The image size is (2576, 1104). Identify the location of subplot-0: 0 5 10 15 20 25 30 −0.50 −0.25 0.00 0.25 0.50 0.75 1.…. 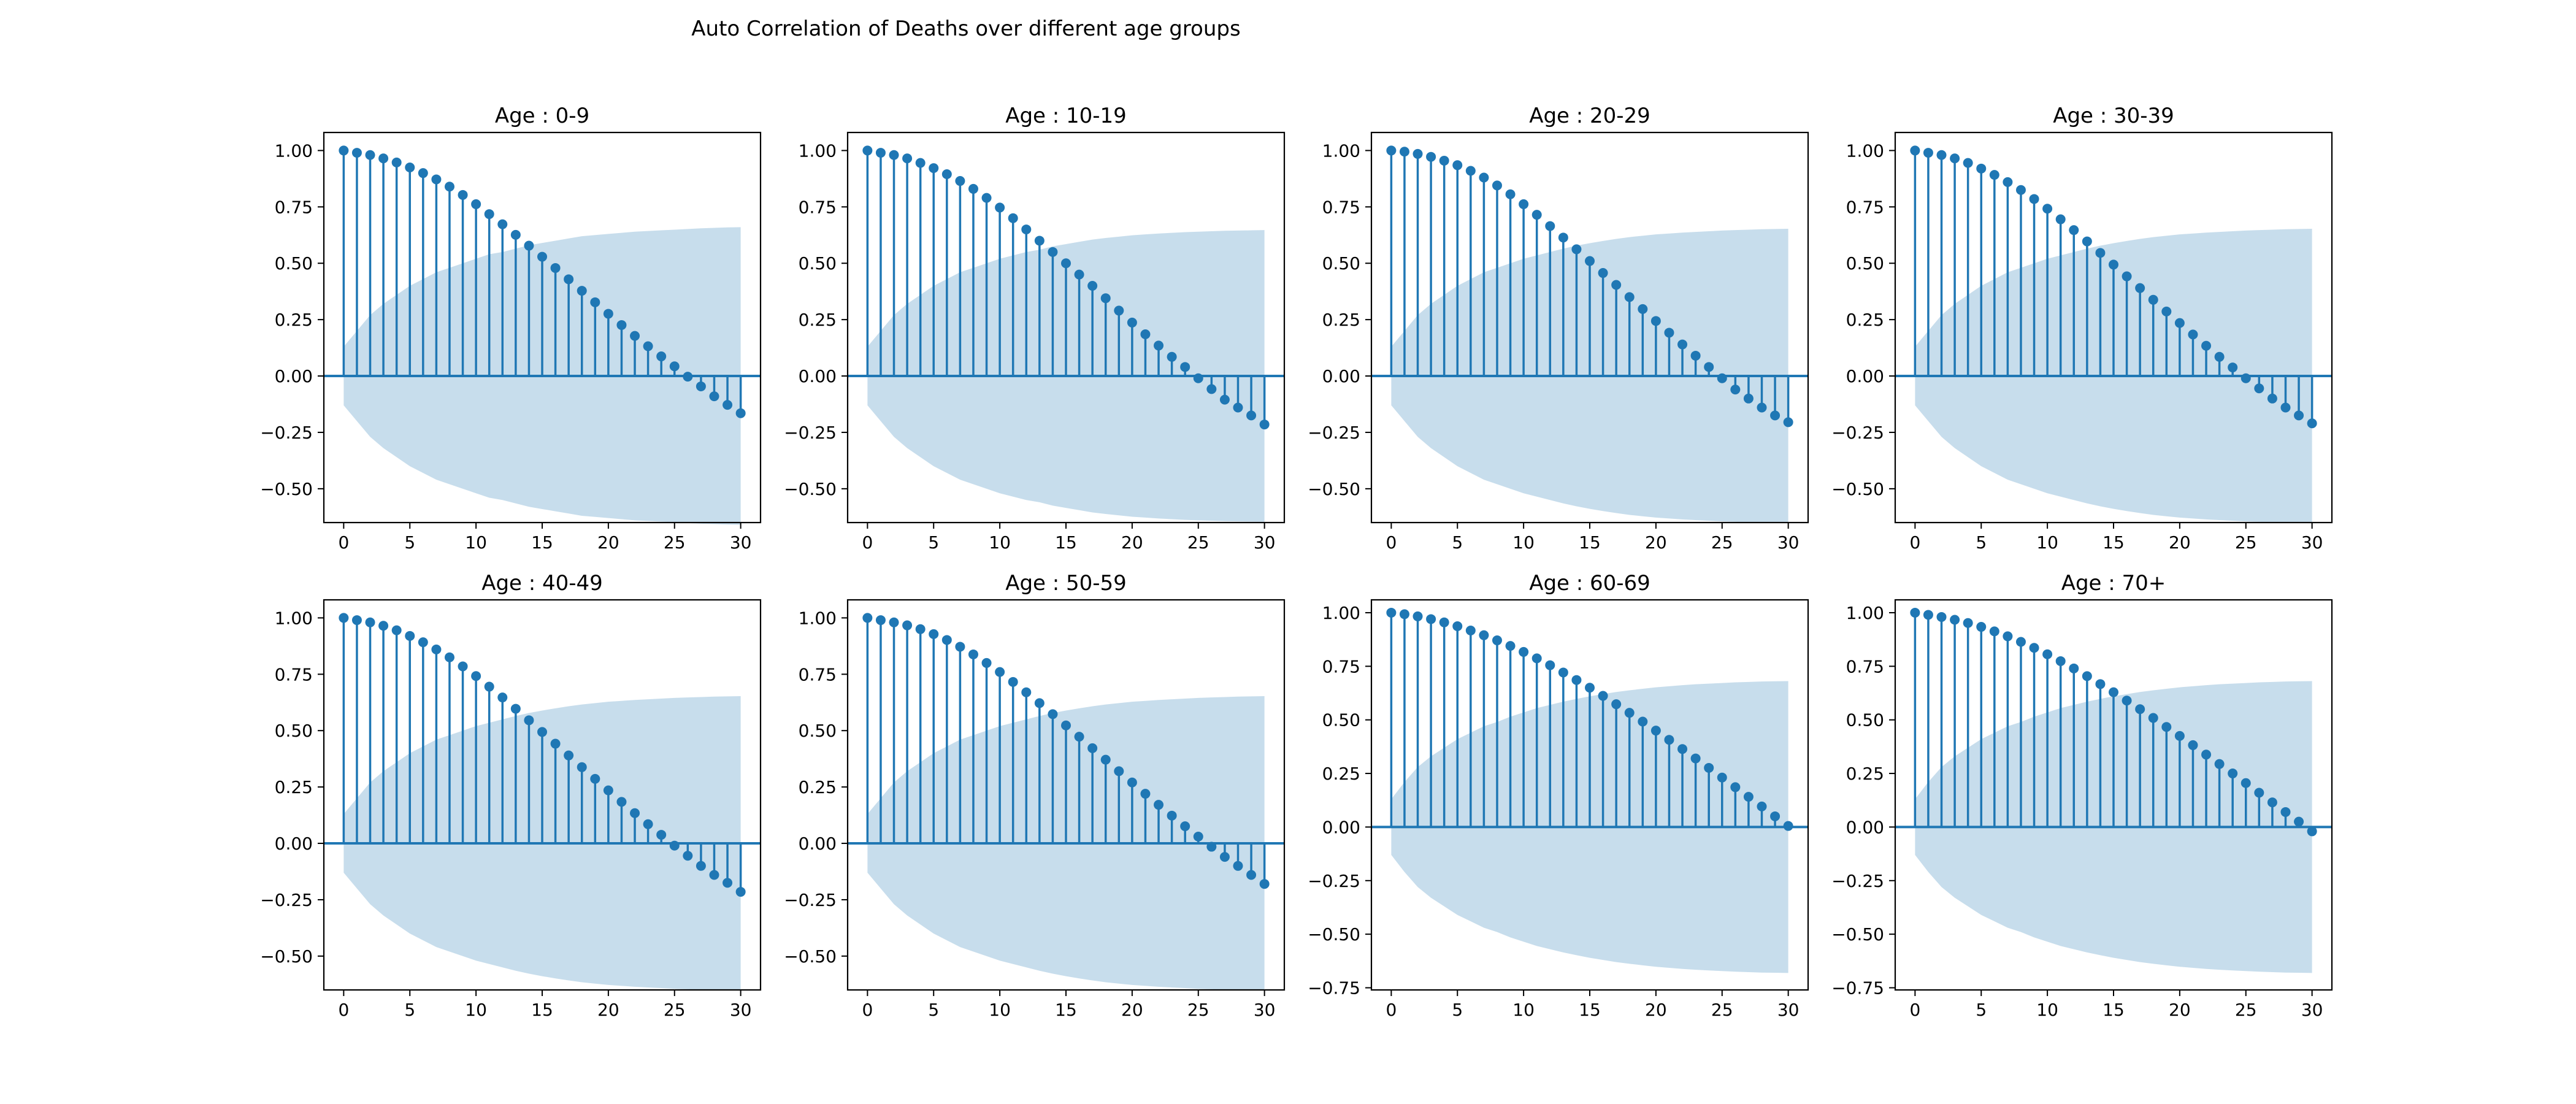
(511, 328).